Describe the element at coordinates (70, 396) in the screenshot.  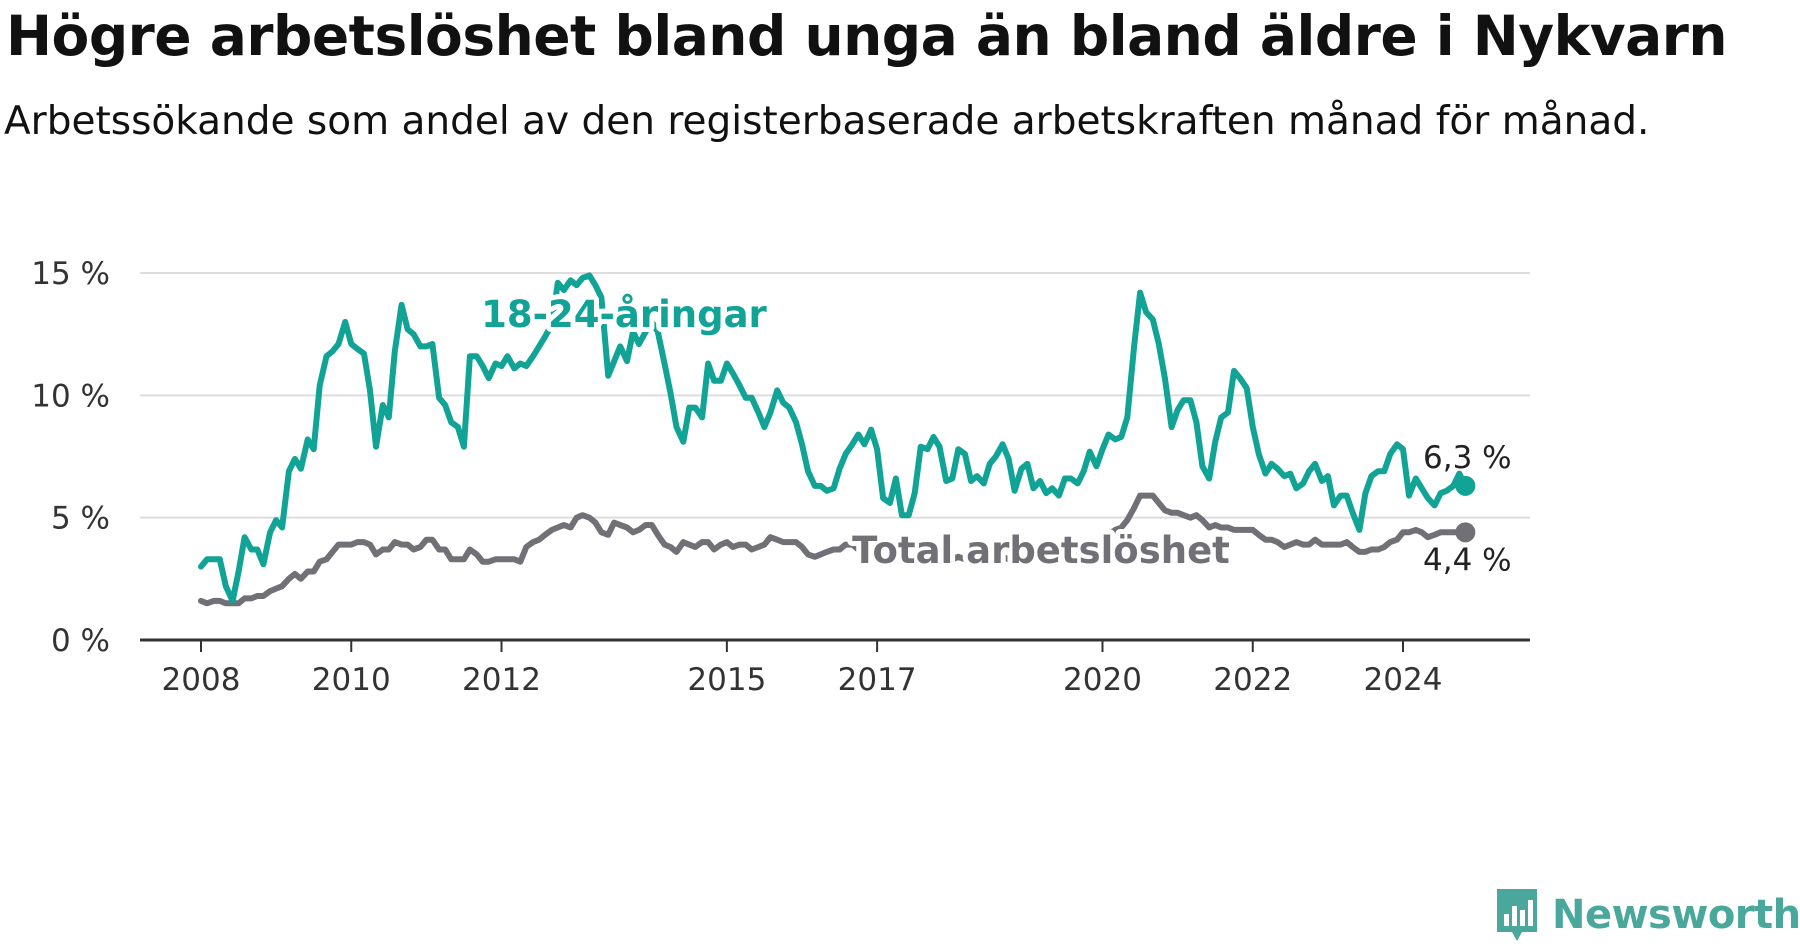
I see `y-tick-label: 10 %` at that location.